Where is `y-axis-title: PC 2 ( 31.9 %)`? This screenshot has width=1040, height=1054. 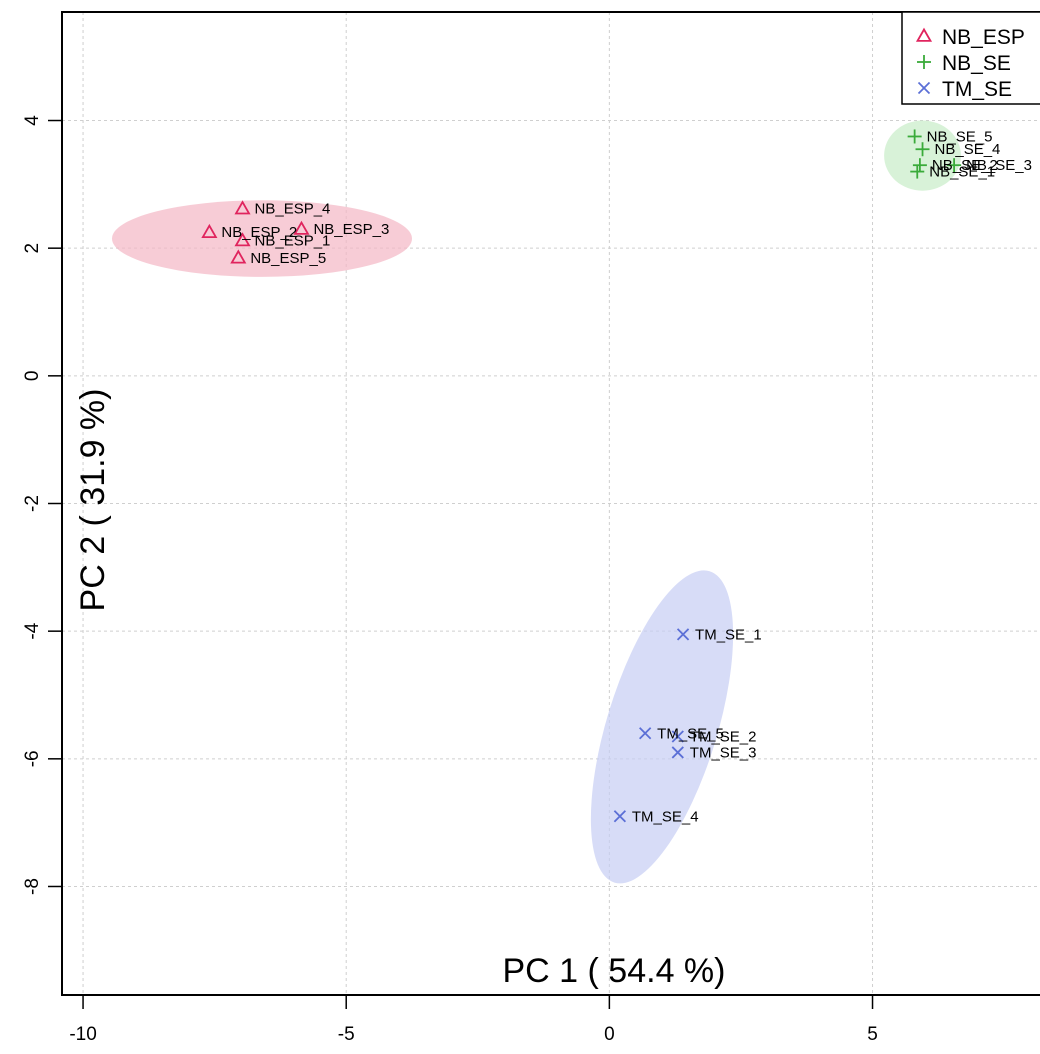 y-axis-title: PC 2 ( 31.9 %) is located at coordinates (93, 500).